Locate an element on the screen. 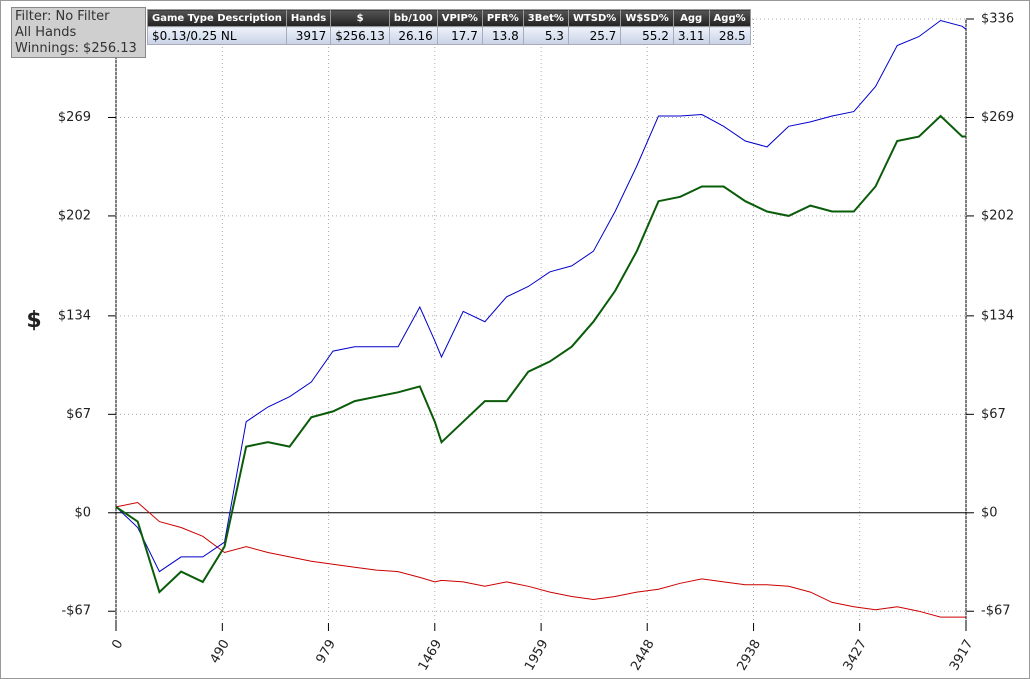 Image resolution: width=1030 pixels, height=679 pixels. series-line is located at coordinates (540, 559).